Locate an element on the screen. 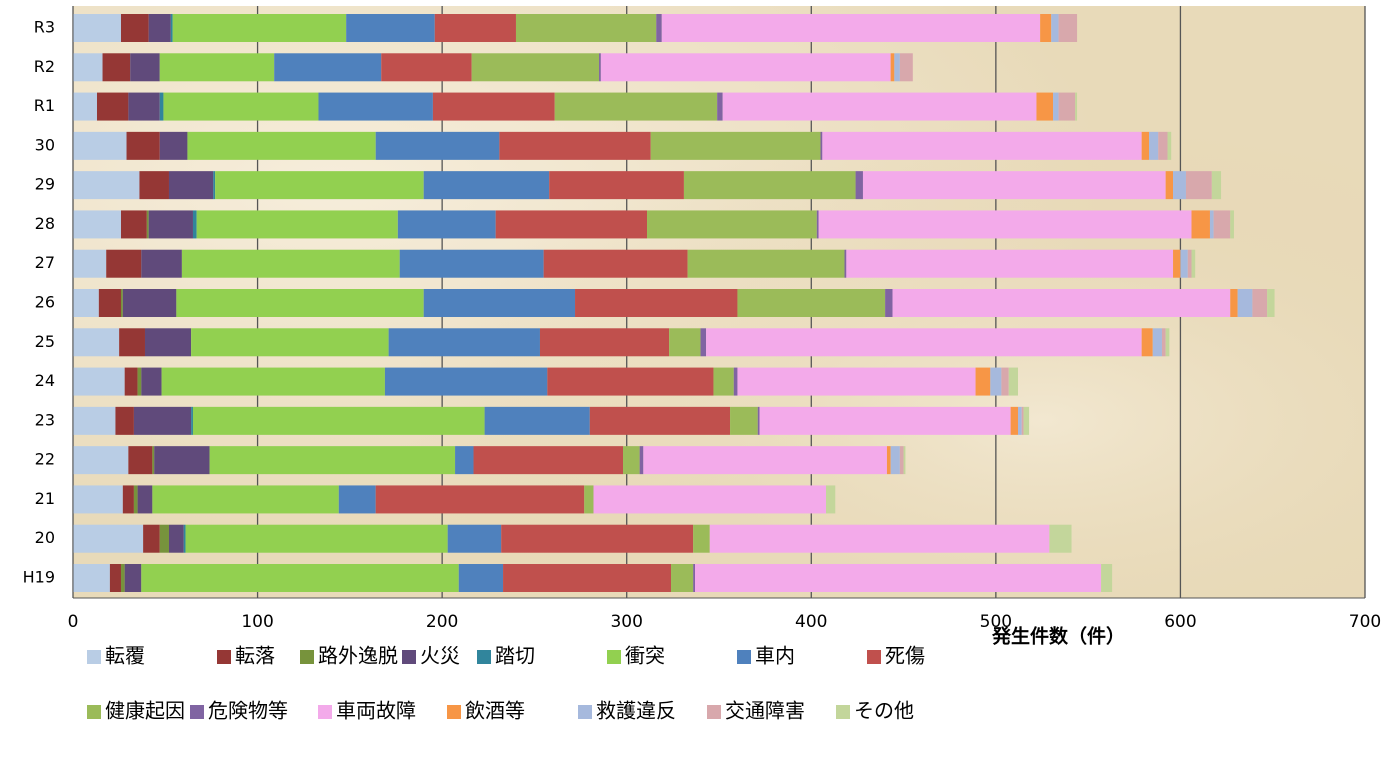  x-tick-label: 500 is located at coordinates (996, 622).